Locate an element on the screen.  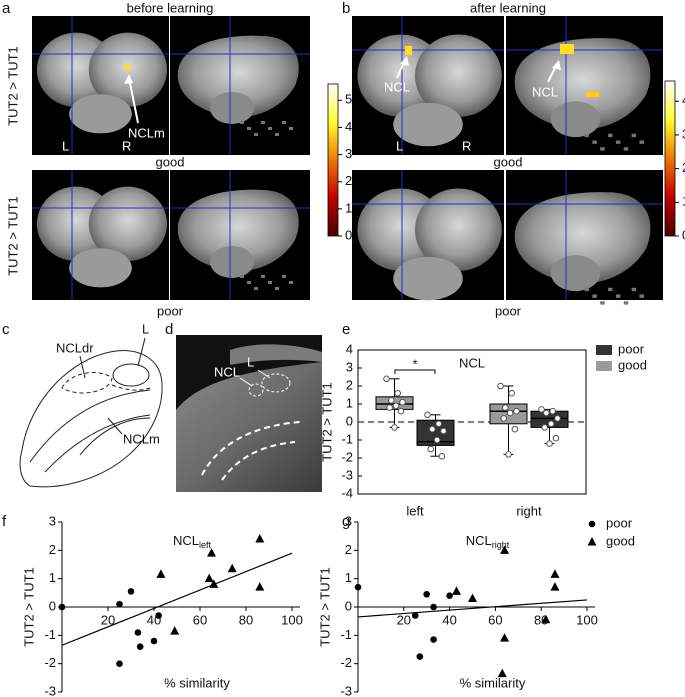
tick-label: 2 is located at coordinates (683, 167).